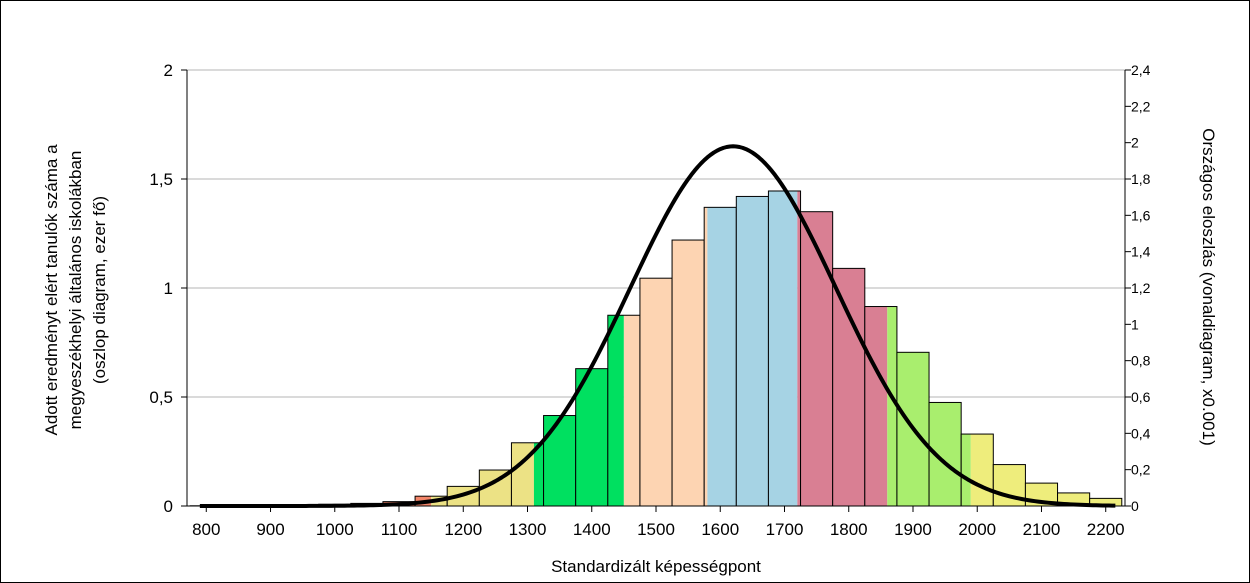 Image resolution: width=1250 pixels, height=583 pixels. I want to click on y-tick-label: 0, so click(168, 506).